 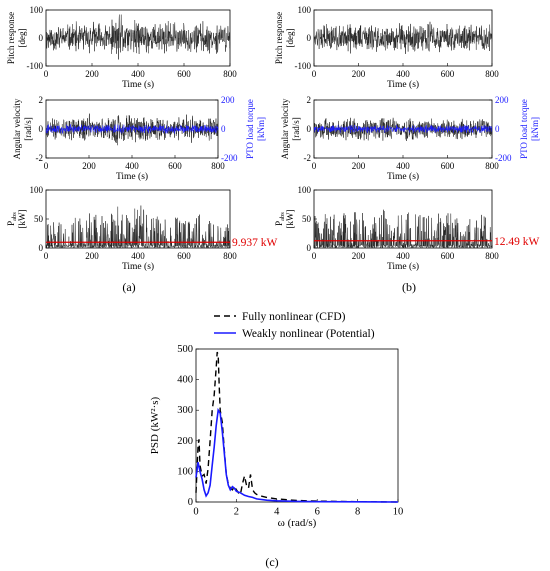 What do you see at coordinates (398, 512) in the screenshot?
I see `x-tick-label: 10` at bounding box center [398, 512].